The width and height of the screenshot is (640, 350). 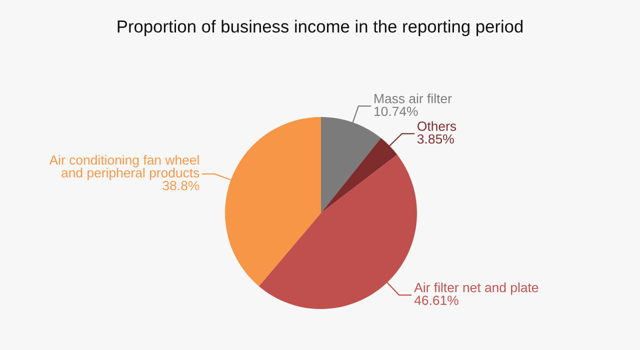 I want to click on slice-label: Others, so click(x=437, y=126).